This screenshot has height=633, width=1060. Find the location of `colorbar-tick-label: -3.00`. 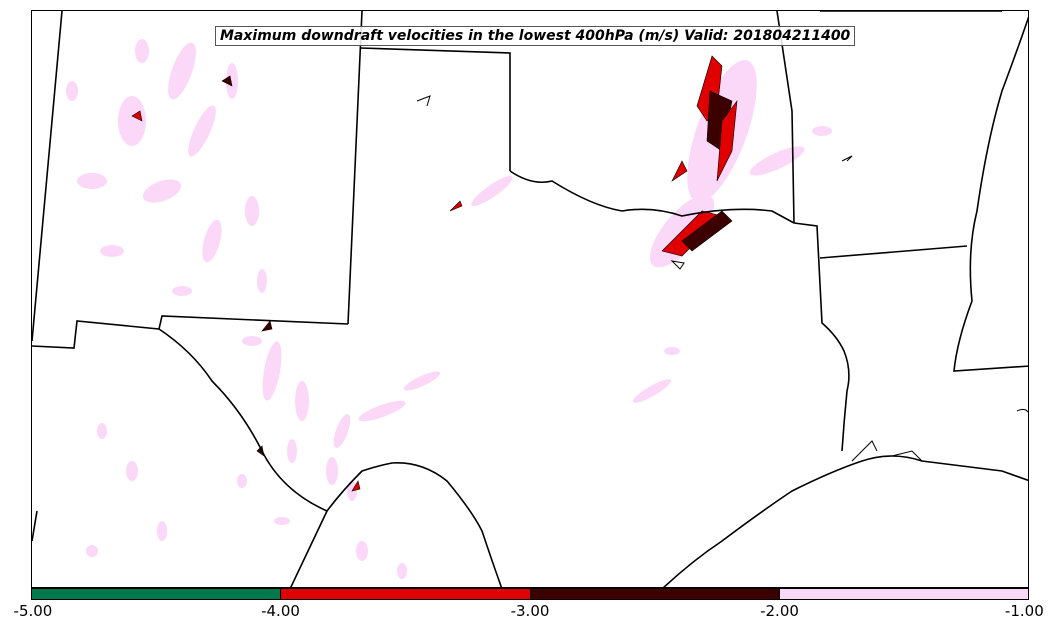

colorbar-tick-label: -3.00 is located at coordinates (530, 611).